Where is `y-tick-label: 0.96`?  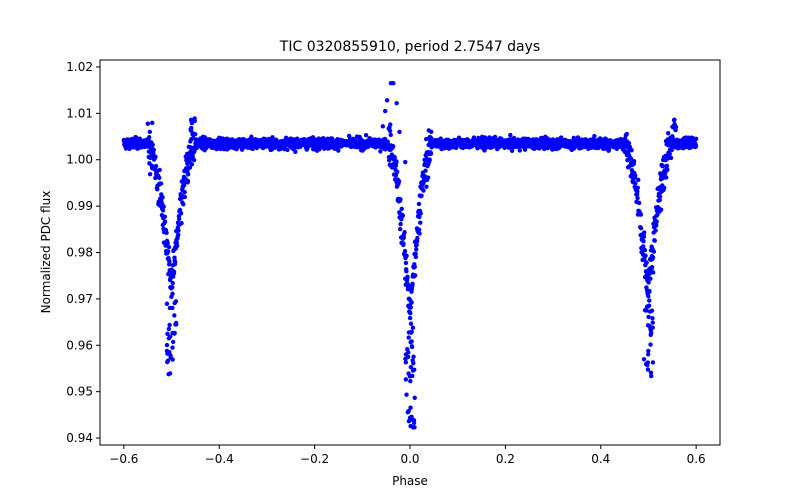 y-tick-label: 0.96 is located at coordinates (79, 345).